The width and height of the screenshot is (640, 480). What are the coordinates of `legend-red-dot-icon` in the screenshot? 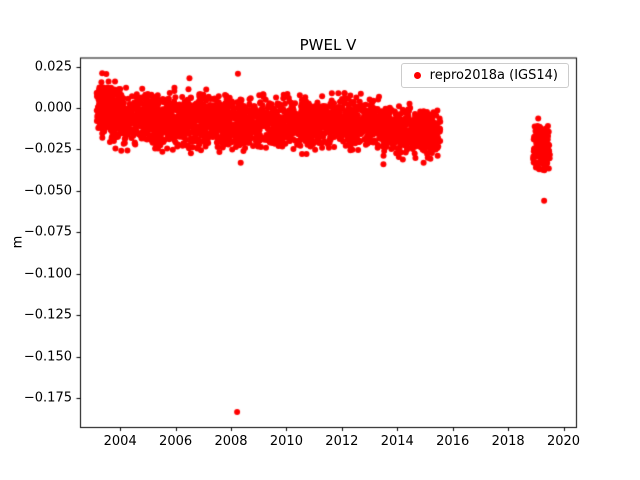 It's located at (417, 75).